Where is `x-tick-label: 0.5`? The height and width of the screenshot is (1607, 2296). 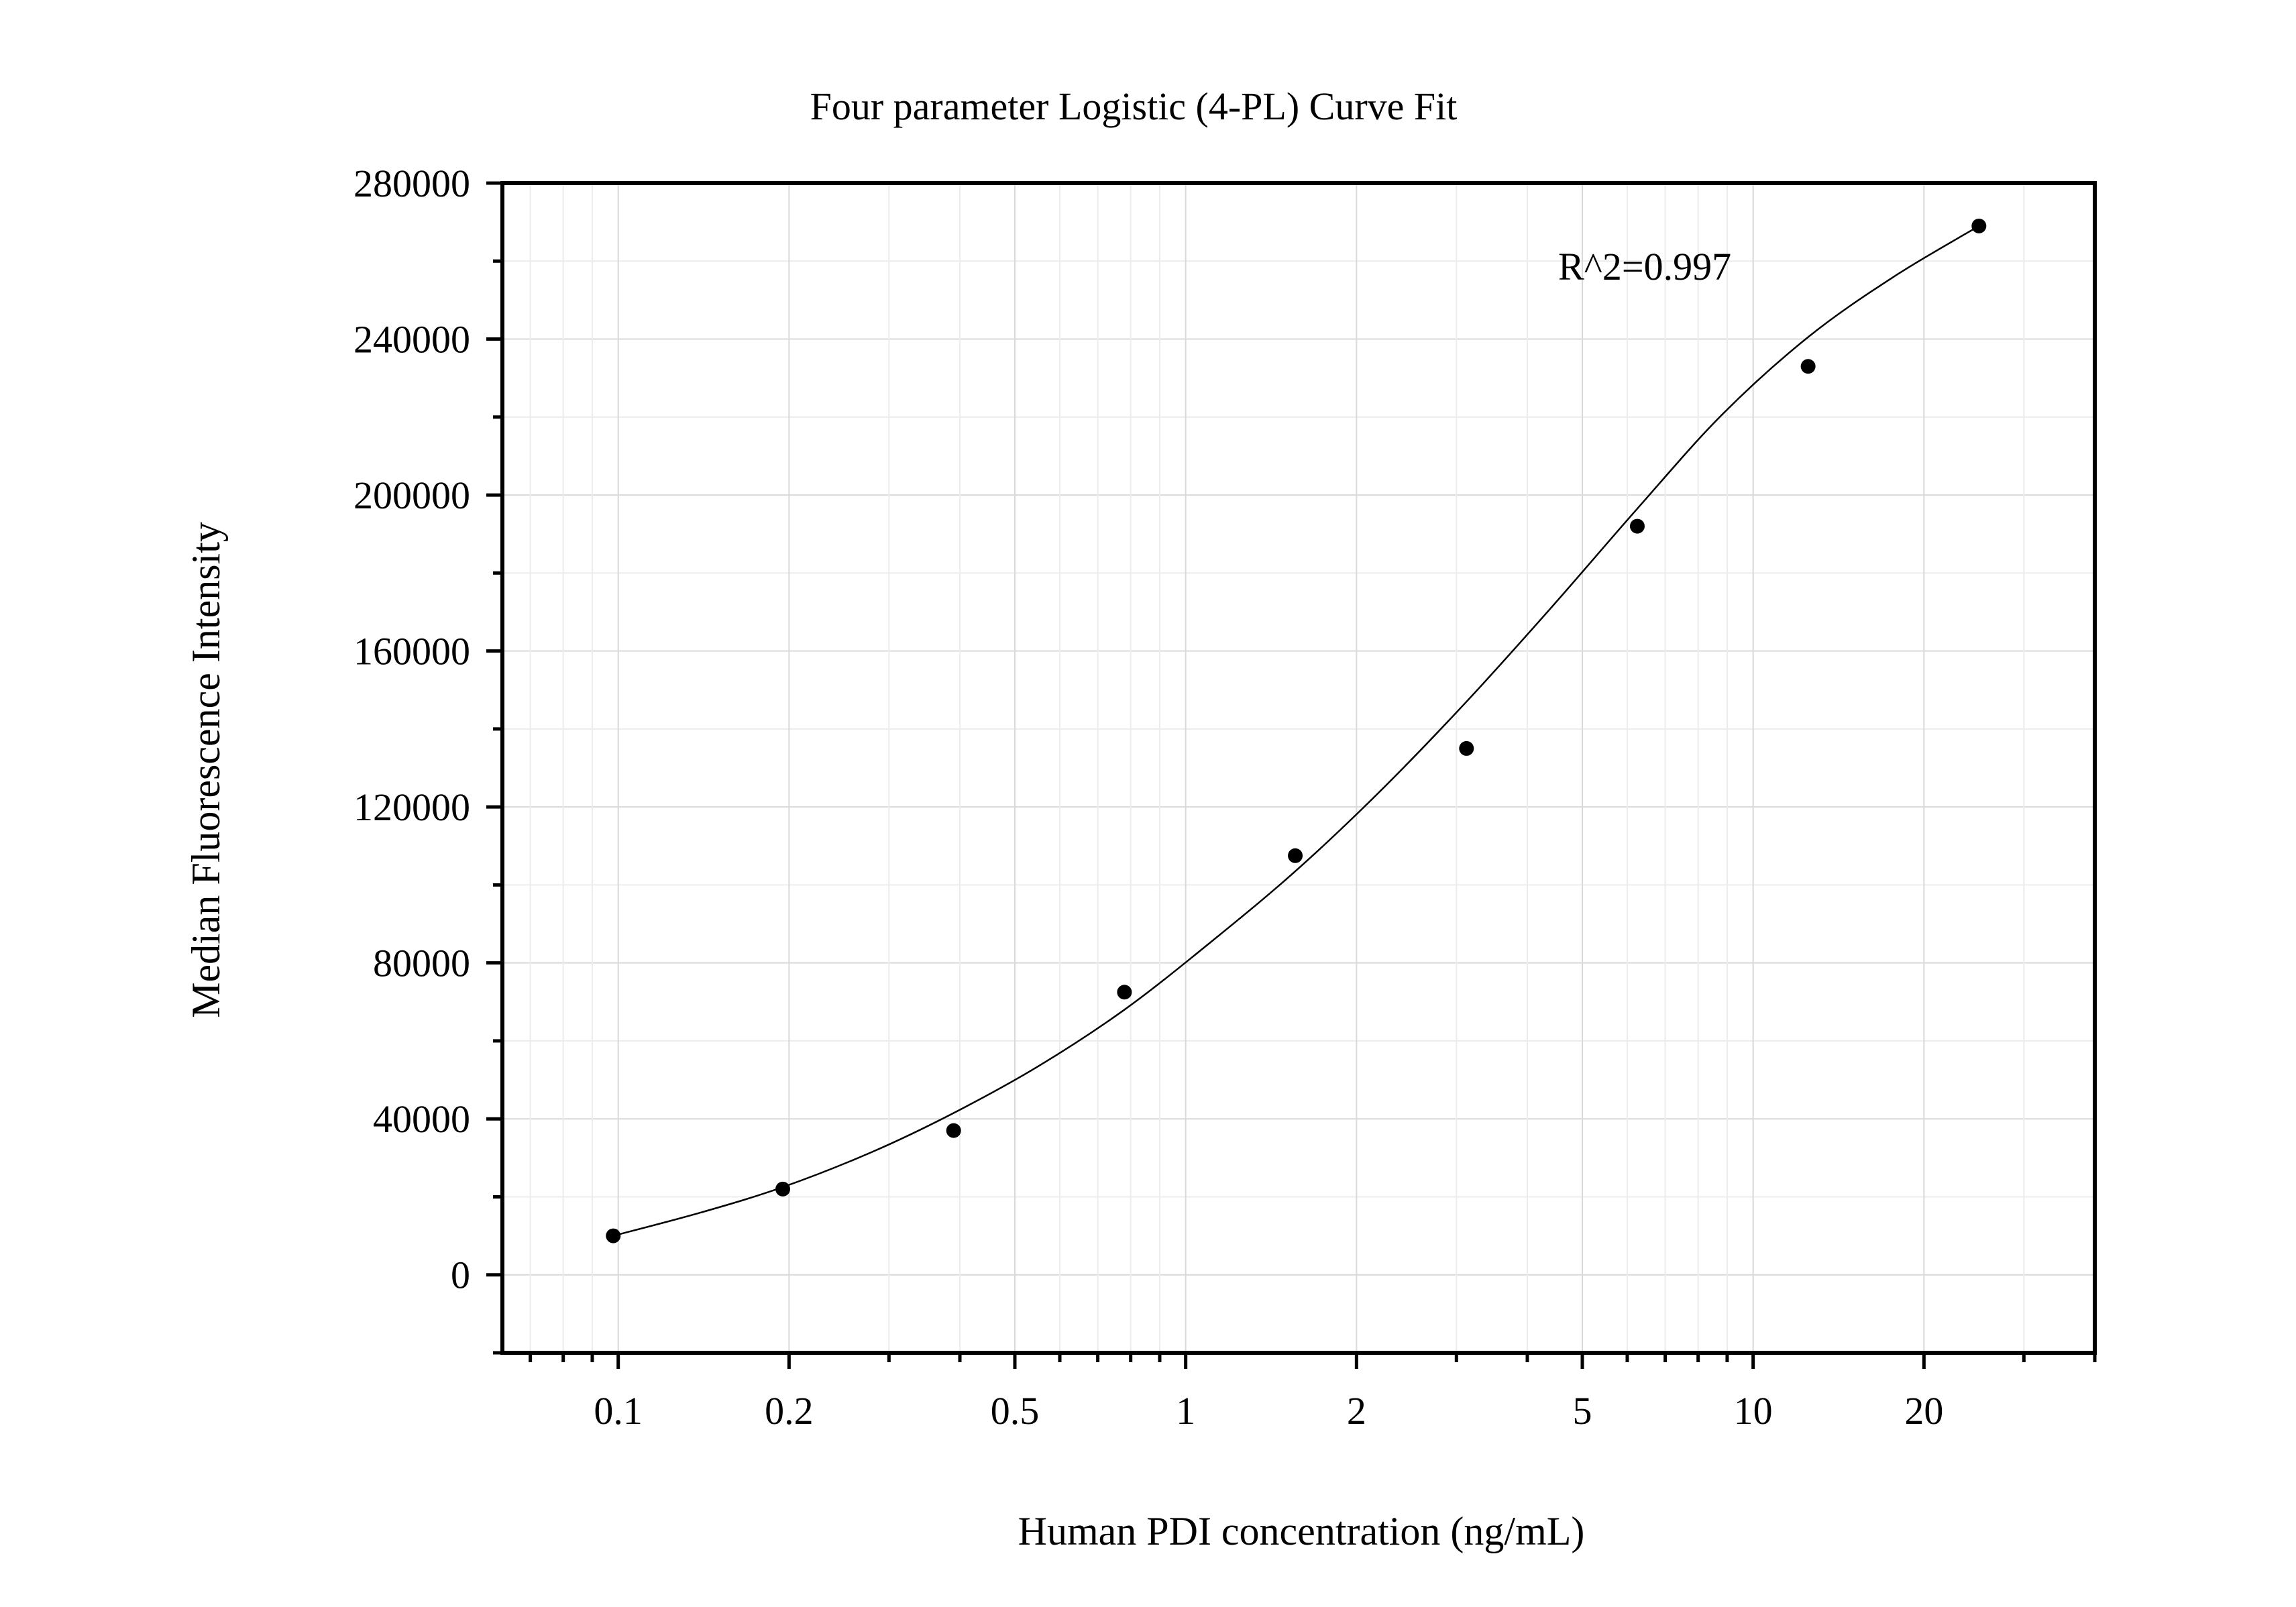
x-tick-label: 0.5 is located at coordinates (1016, 1411).